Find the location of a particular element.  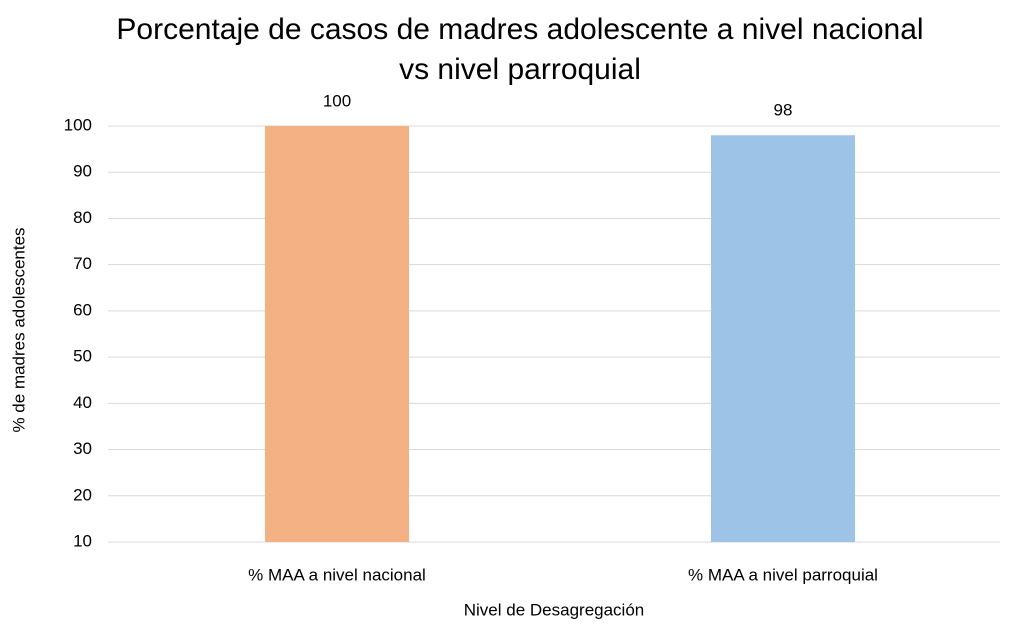

y-tick-label: 50 is located at coordinates (82, 356).